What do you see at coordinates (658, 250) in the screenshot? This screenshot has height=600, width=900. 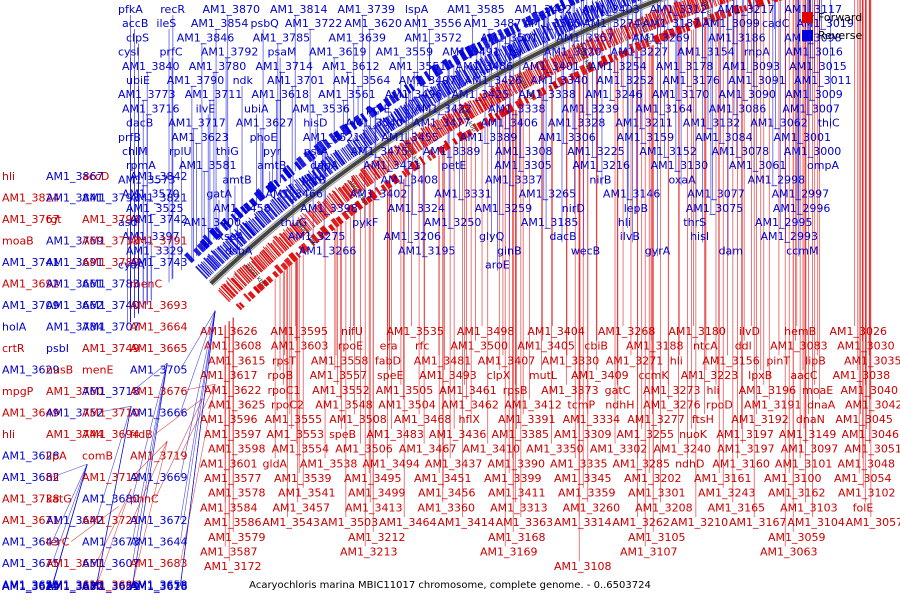 I see `gene-label-reverse: gyrA` at bounding box center [658, 250].